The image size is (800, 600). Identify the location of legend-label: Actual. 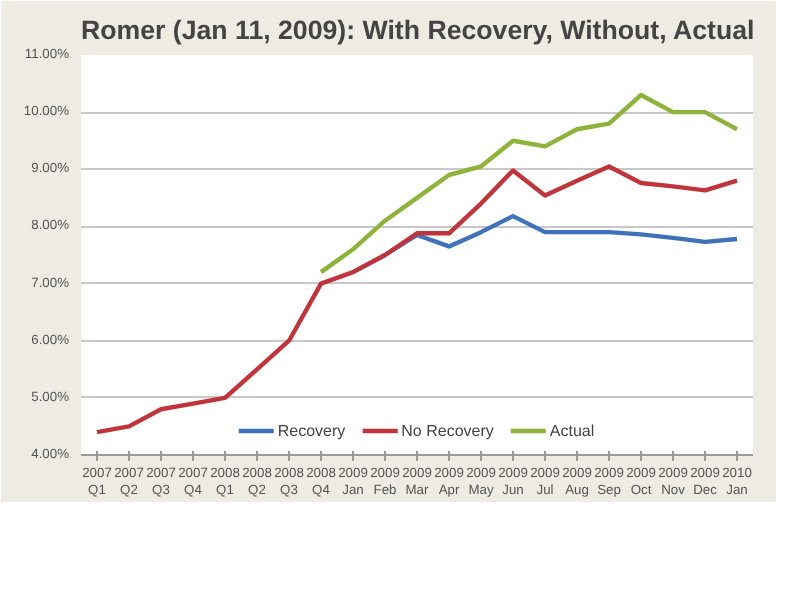
(572, 430).